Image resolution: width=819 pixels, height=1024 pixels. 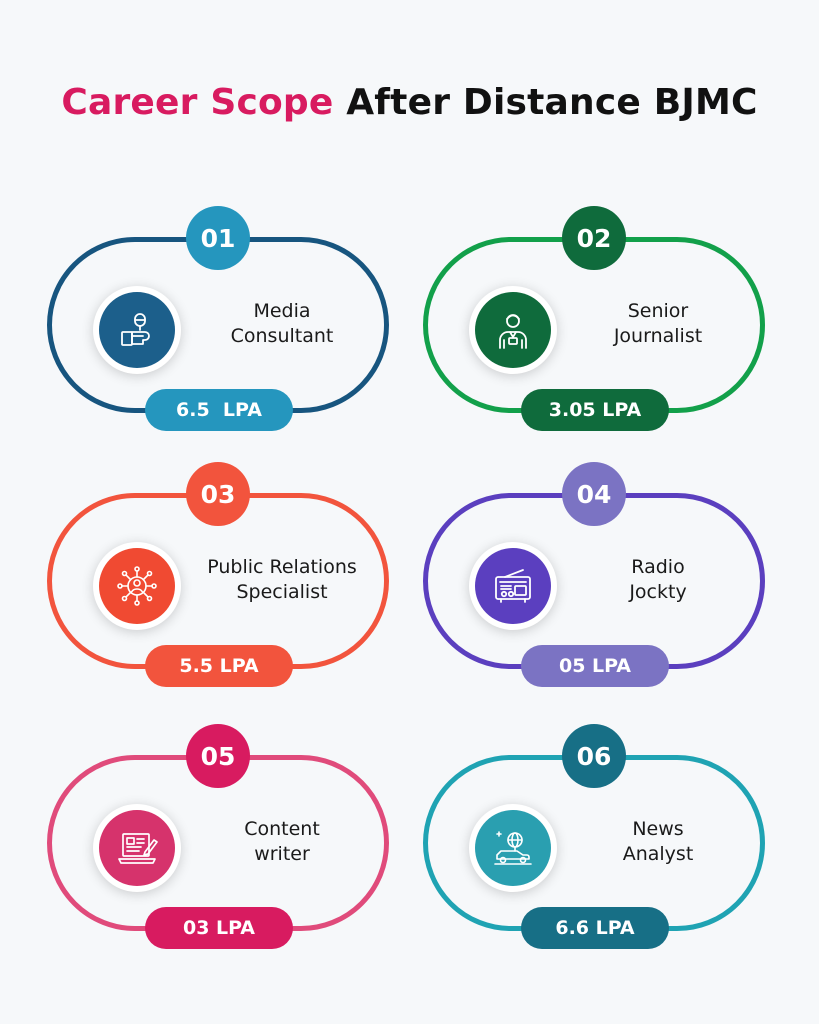 I want to click on card-title-line-1: Public Relations, so click(x=282, y=567).